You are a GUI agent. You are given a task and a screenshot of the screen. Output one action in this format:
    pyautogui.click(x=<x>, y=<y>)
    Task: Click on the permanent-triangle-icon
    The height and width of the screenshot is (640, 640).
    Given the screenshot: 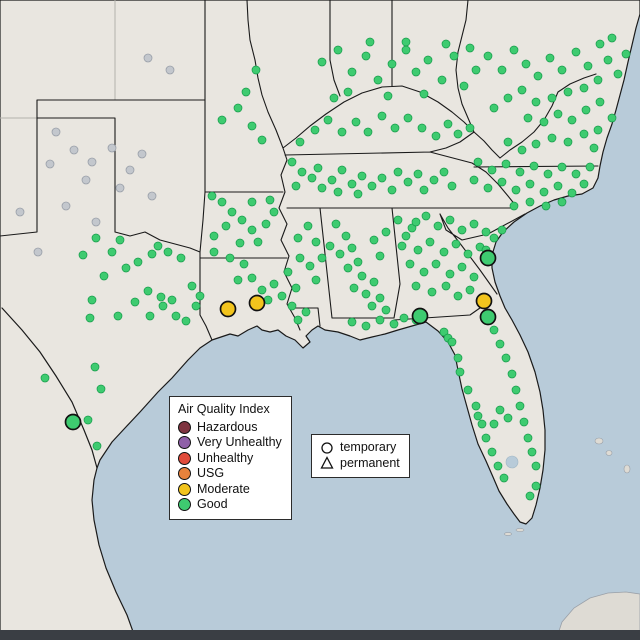 What is the action you would take?
    pyautogui.click(x=327, y=463)
    